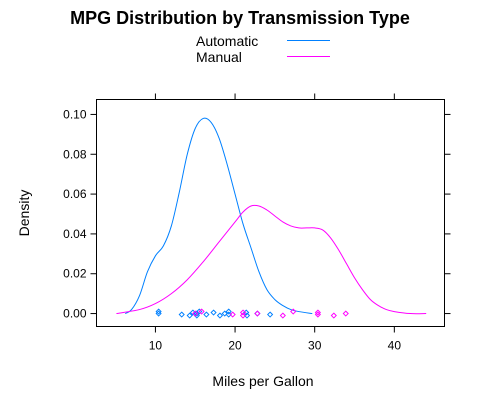  What do you see at coordinates (315, 346) in the screenshot?
I see `x-tick-label: 30` at bounding box center [315, 346].